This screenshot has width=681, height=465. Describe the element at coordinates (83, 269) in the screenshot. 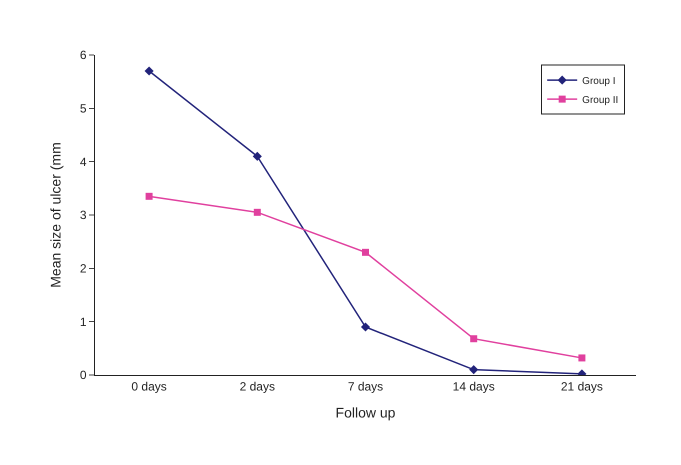

I see `y-tick-label: 2` at that location.